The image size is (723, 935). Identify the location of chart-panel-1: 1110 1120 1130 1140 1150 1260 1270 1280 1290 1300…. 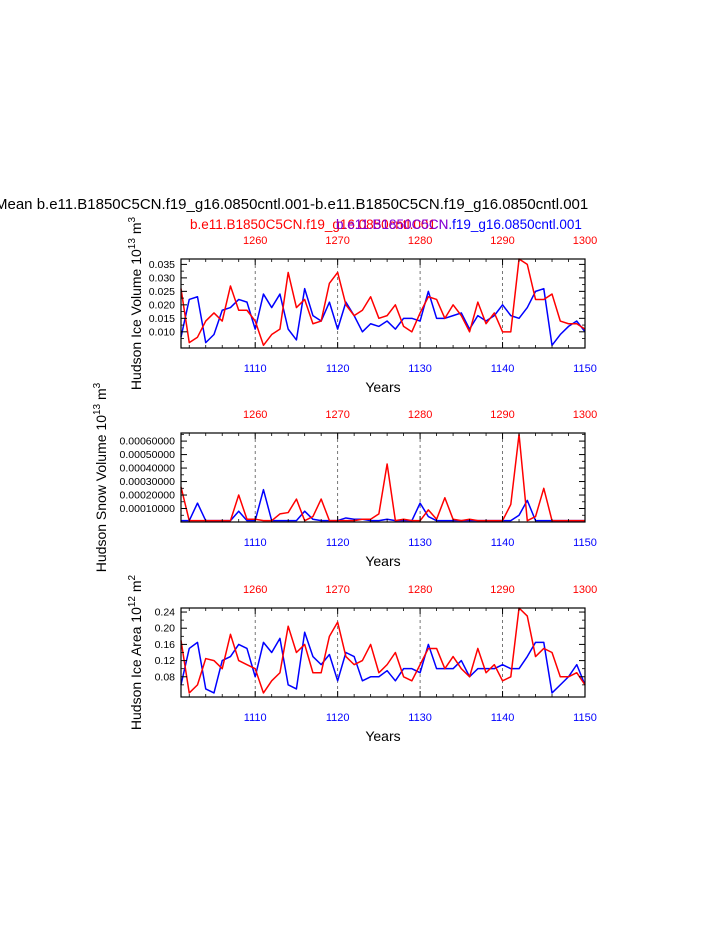
(362, 306).